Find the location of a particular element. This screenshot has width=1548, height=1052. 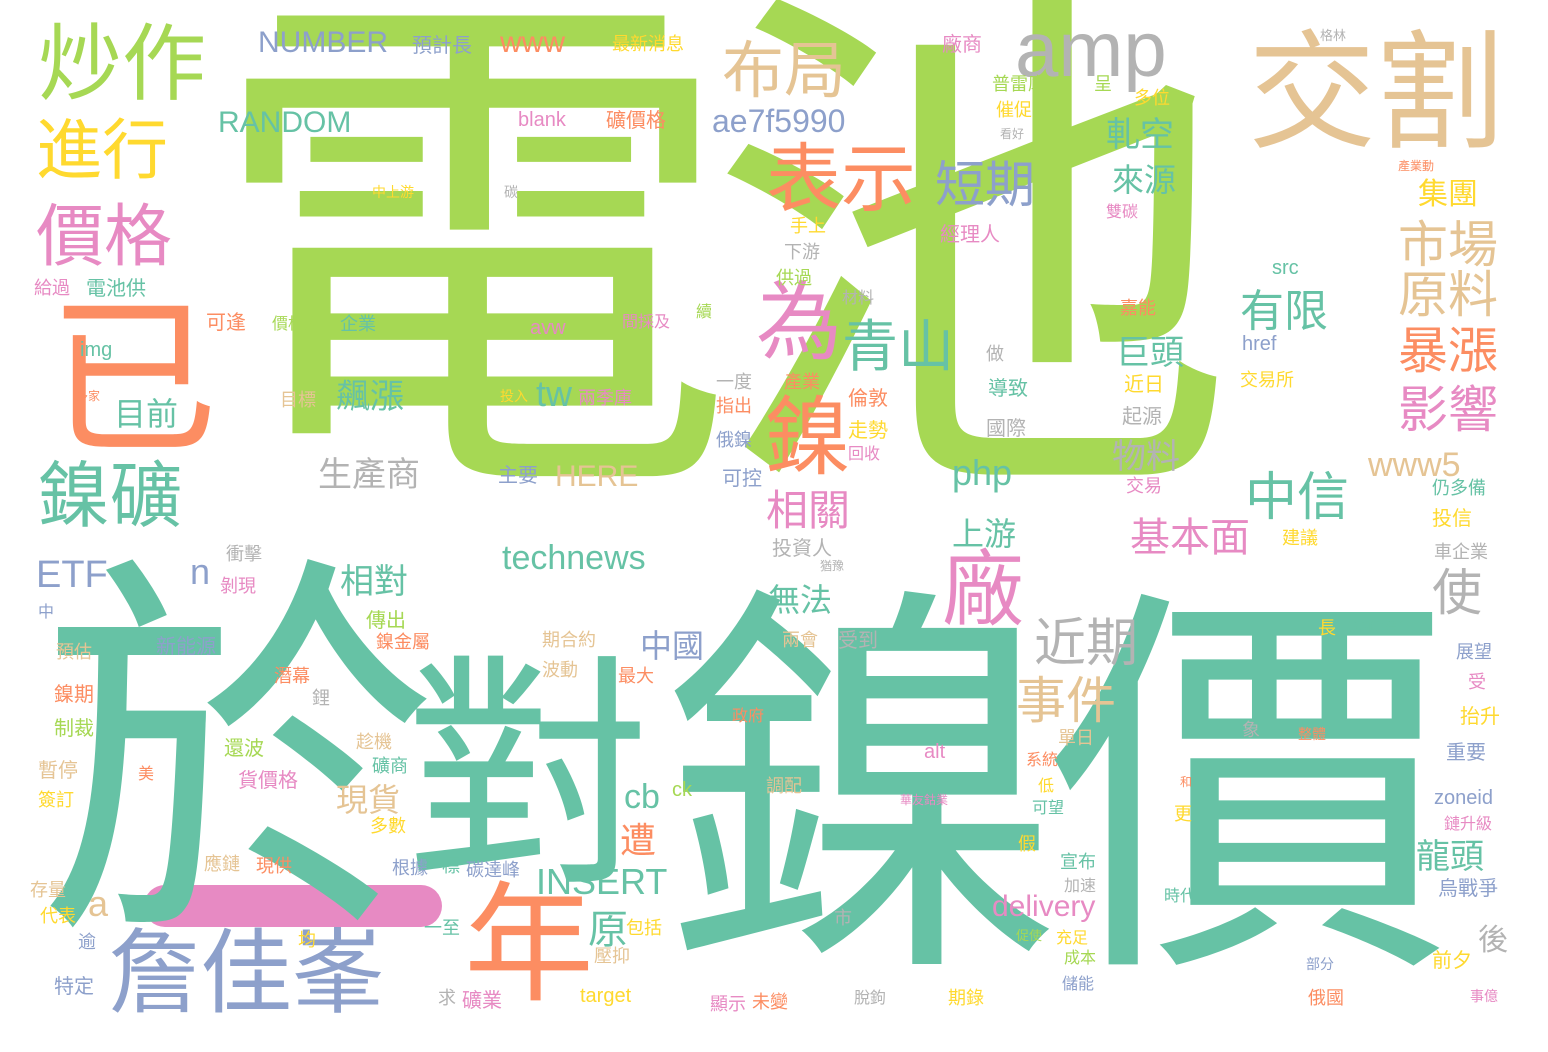

word-wei: 為 is located at coordinates (799, 323).